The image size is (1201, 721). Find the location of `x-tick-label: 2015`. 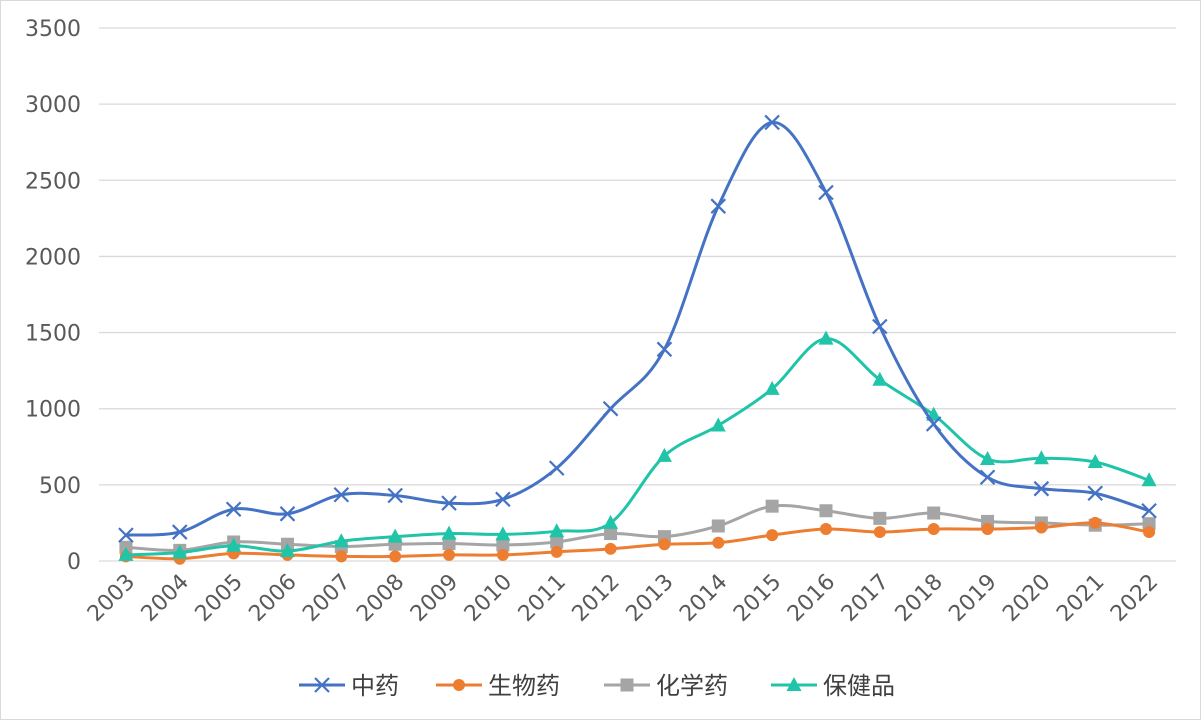

x-tick-label: 2015 is located at coordinates (757, 598).